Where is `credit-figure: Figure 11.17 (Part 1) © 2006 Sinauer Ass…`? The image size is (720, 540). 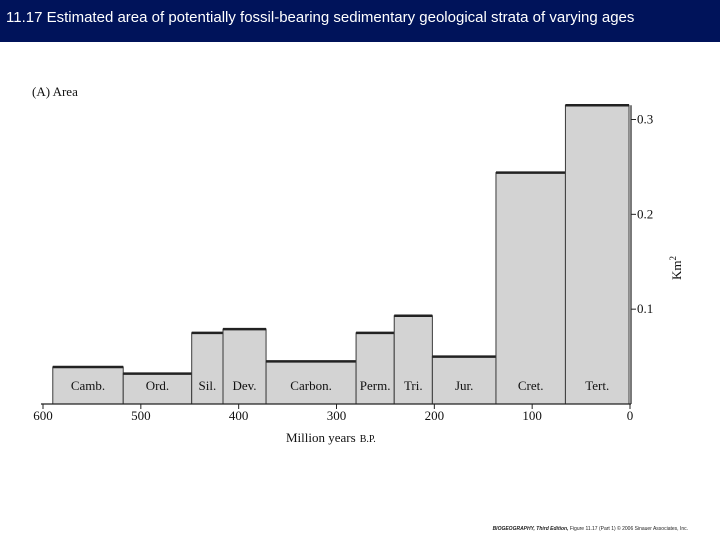 credit-figure: Figure 11.17 (Part 1) © 2006 Sinauer Ass… is located at coordinates (628, 529).